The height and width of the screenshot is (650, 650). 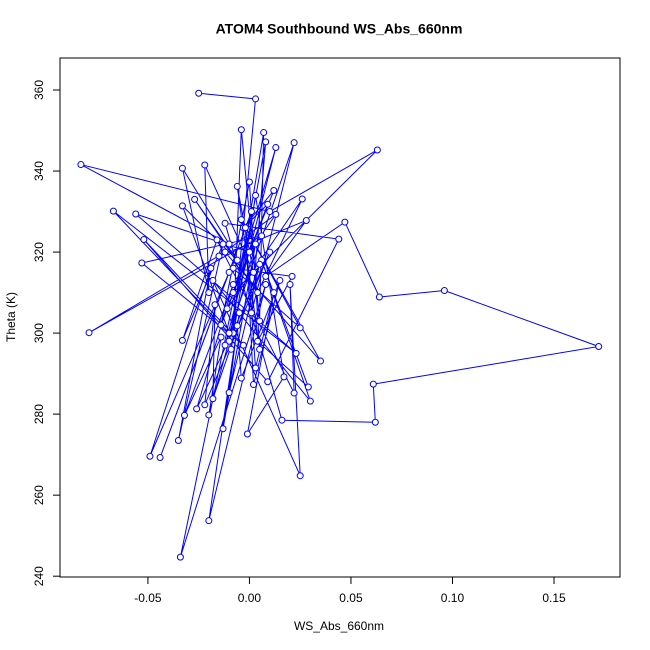 What do you see at coordinates (39, 414) in the screenshot?
I see `y-tick-label: 280` at bounding box center [39, 414].